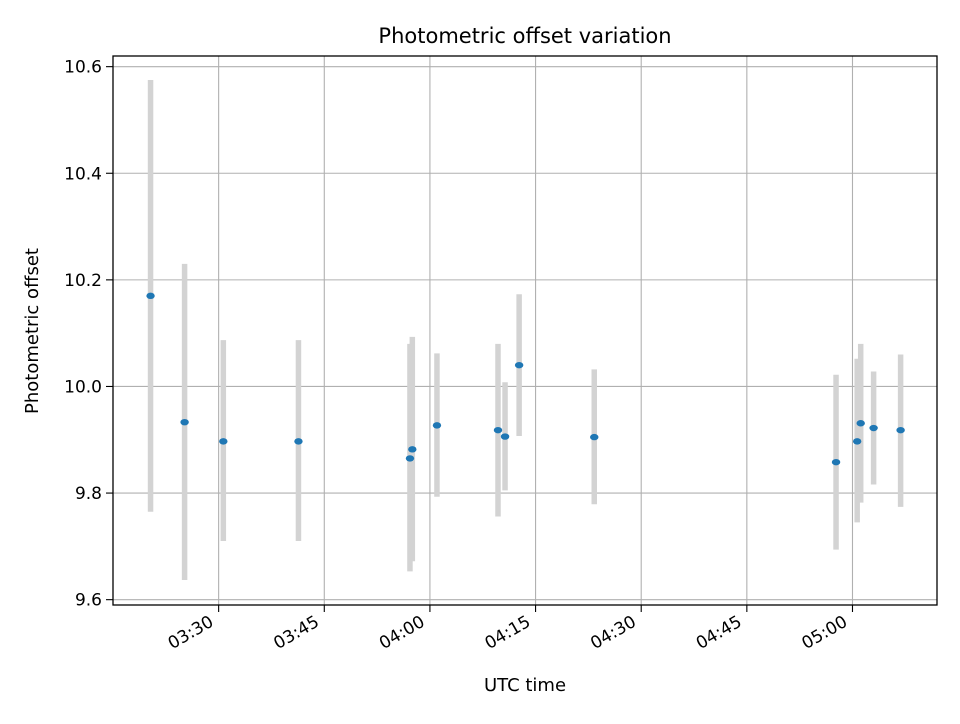  I want to click on x-tick-label: 03:30, so click(191, 633).